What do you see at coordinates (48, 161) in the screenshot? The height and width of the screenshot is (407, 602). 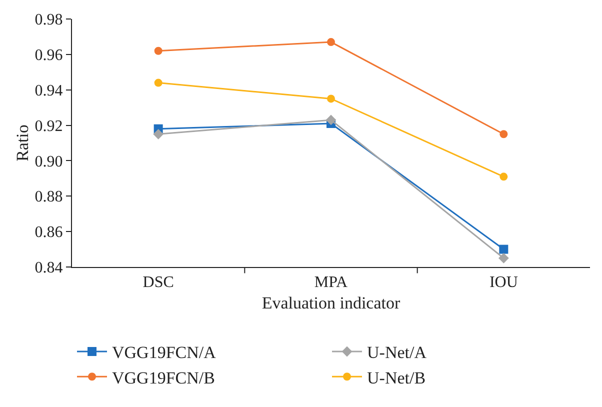 I see `y-tick-label: 0.90` at bounding box center [48, 161].